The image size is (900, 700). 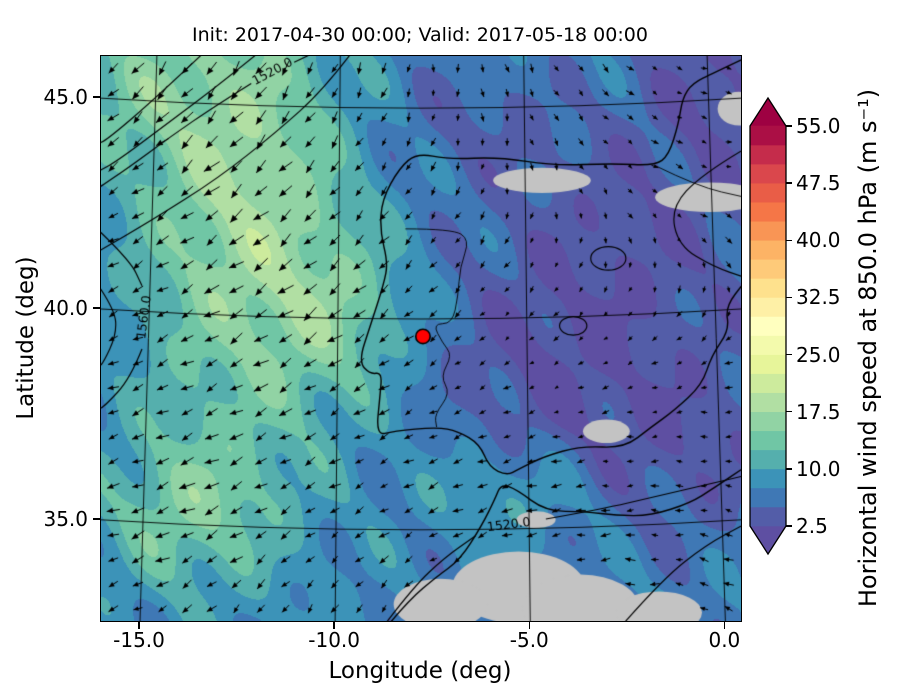 I want to click on colorbar-tick-label: 40.0, so click(x=818, y=240).